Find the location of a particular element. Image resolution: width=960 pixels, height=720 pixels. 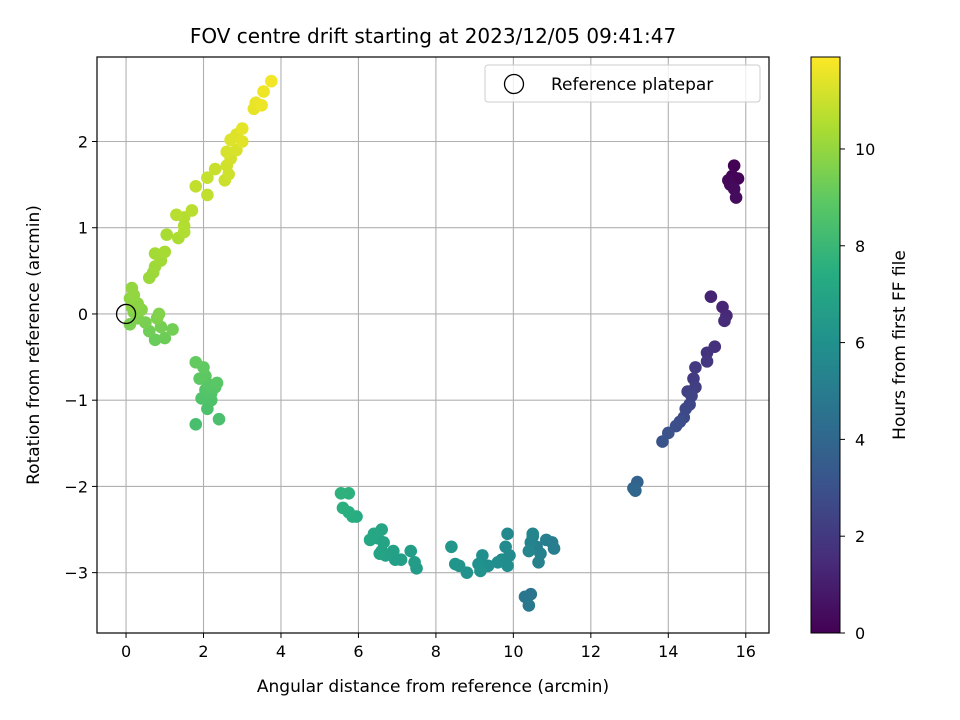

legend: Reference platepar is located at coordinates (622, 83).